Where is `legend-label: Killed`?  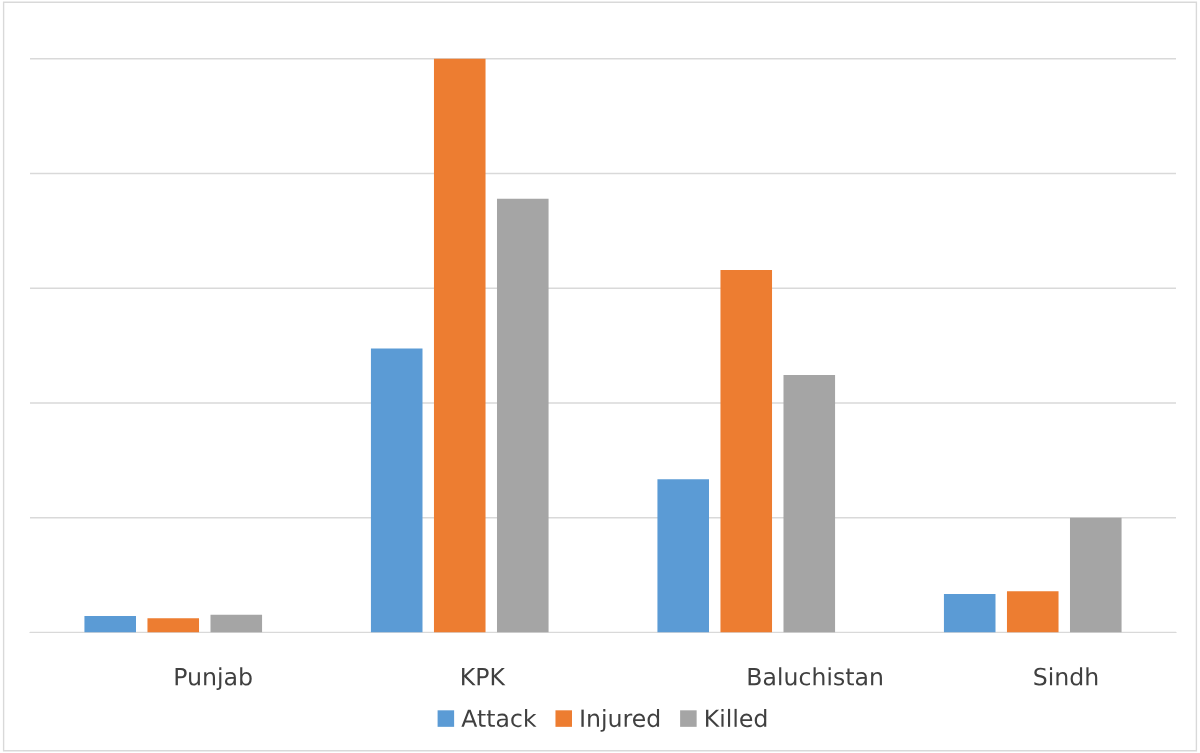
legend-label: Killed is located at coordinates (736, 718).